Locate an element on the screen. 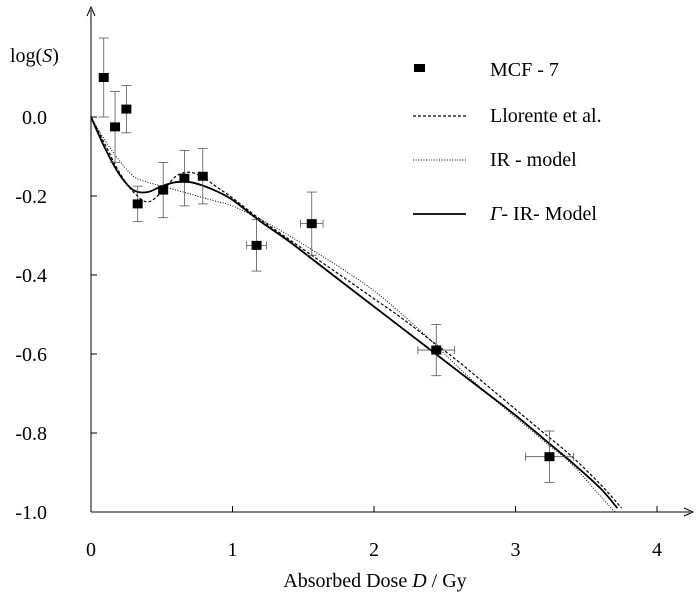 The image size is (696, 594). y-tick-label: -0.8 is located at coordinates (31, 434).